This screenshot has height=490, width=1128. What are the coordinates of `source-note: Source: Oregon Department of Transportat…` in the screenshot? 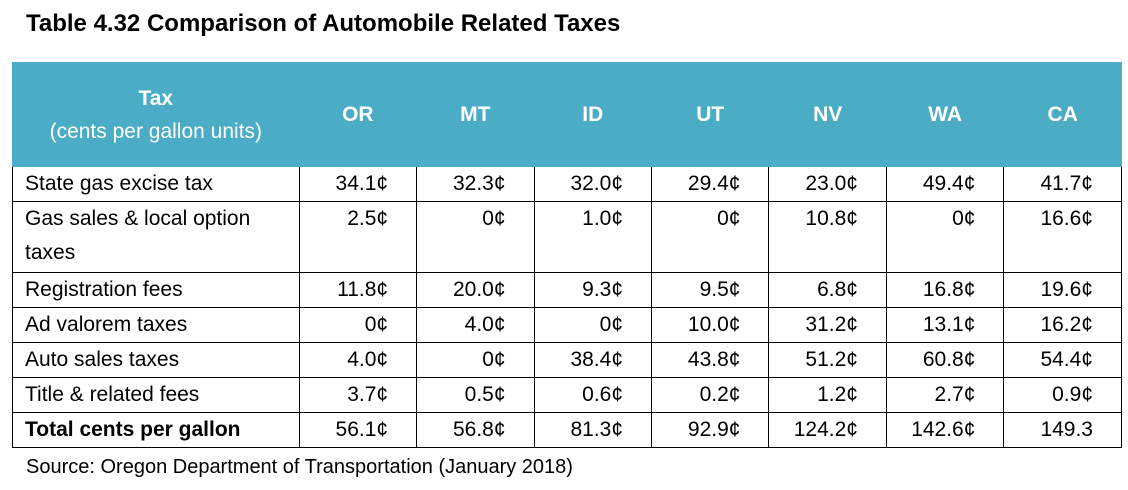 It's located at (299, 467).